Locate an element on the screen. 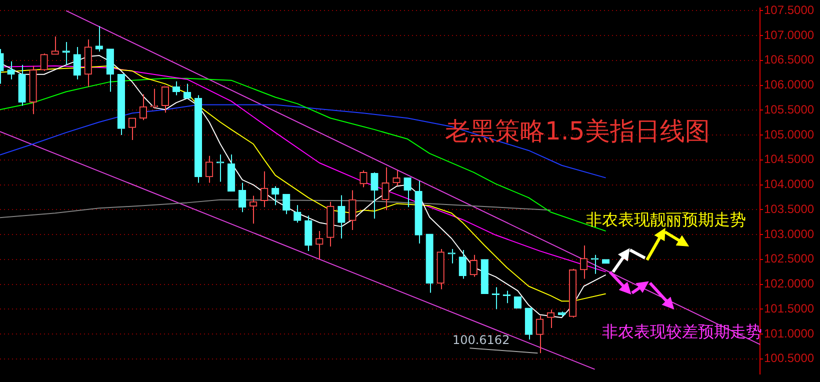 This screenshot has width=820, height=382. y-tick-label: 107.0000 is located at coordinates (789, 35).